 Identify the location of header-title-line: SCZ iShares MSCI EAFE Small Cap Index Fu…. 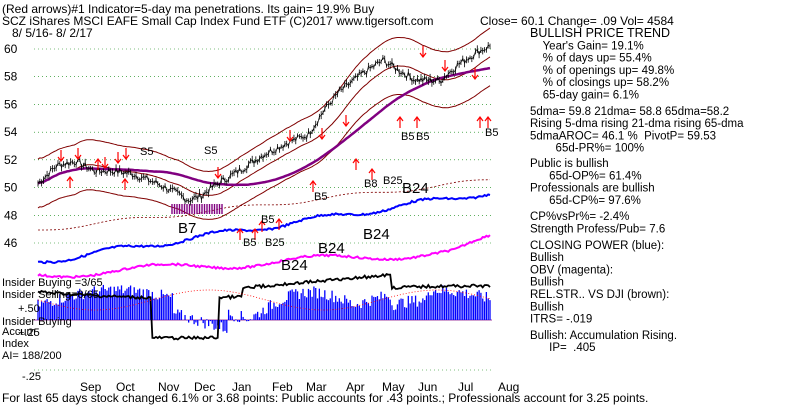
(217, 21).